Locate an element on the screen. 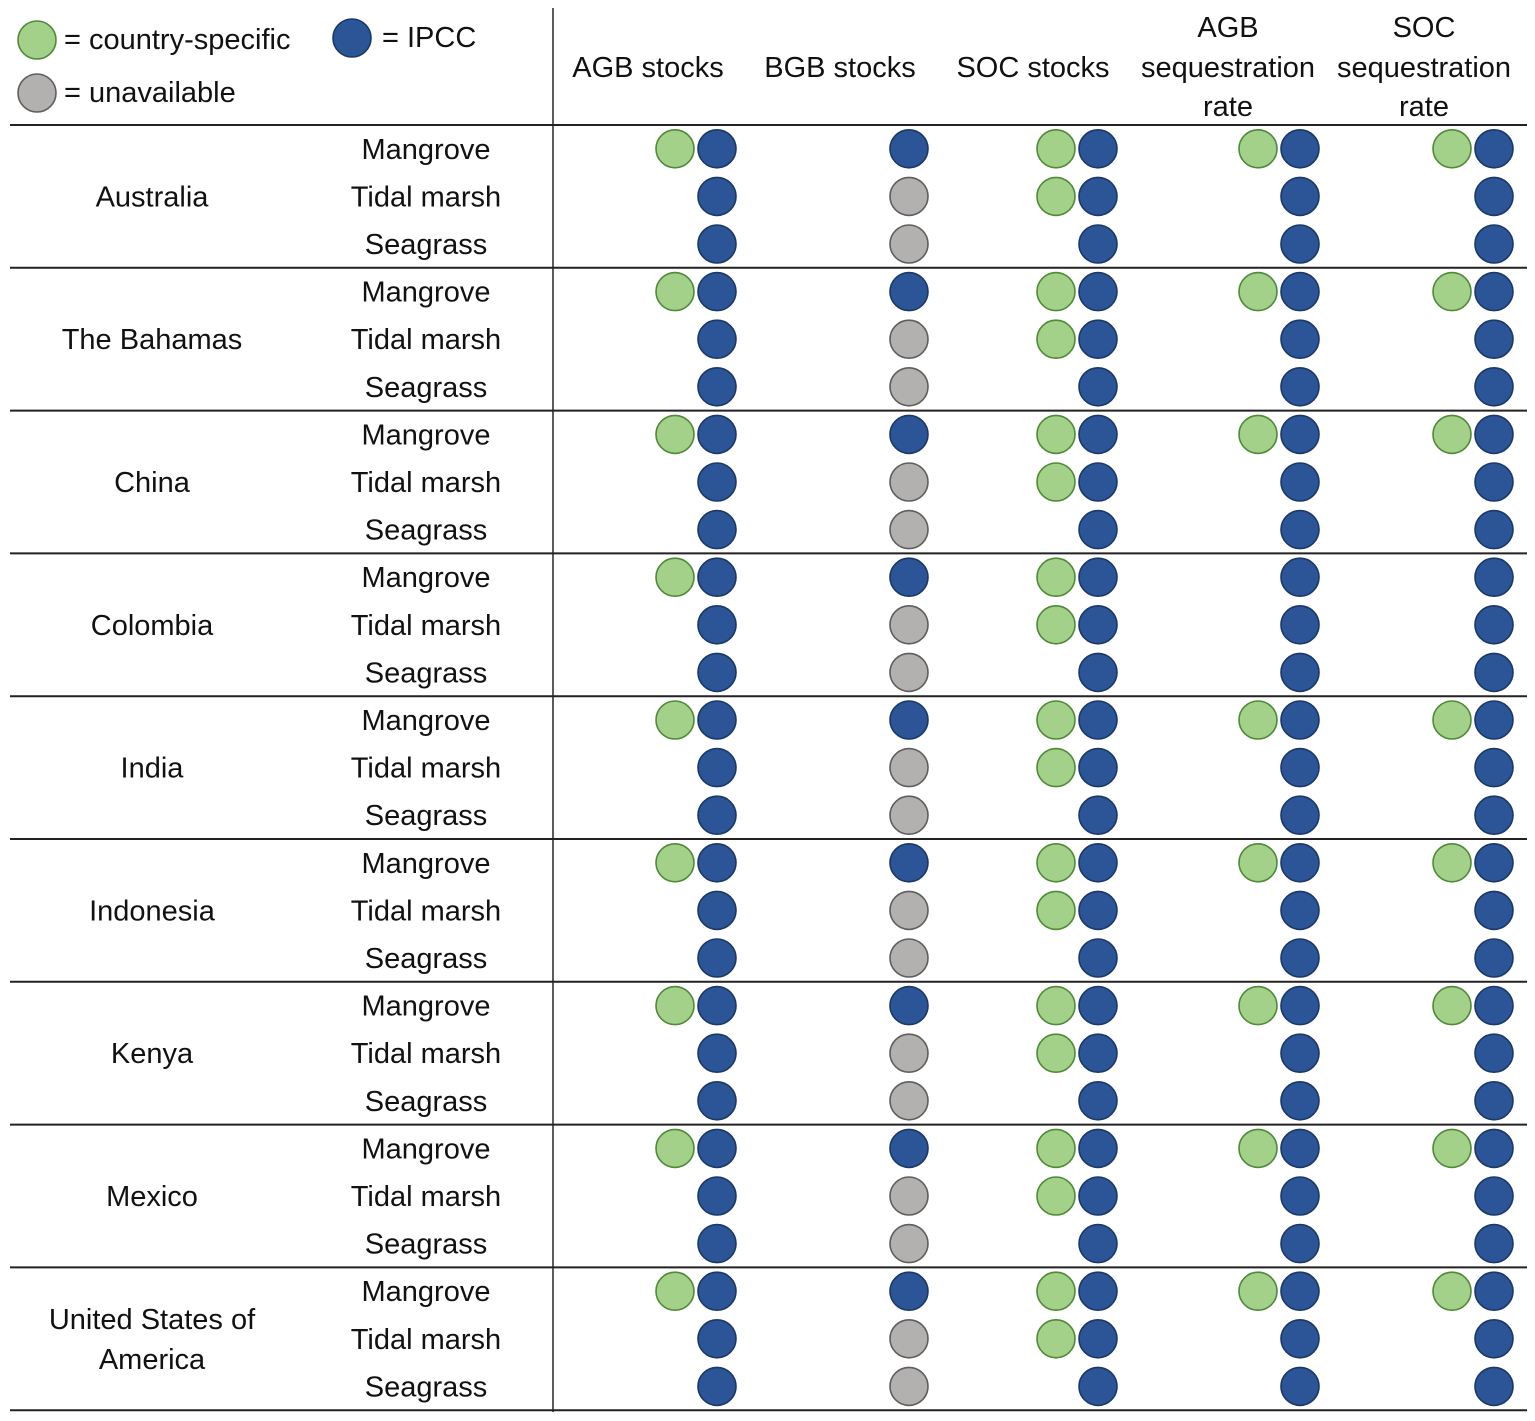 This screenshot has height=1421, width=1535. country-group: Indonesia Mangrove Tidal marsh Seagrass is located at coordinates (801, 910).